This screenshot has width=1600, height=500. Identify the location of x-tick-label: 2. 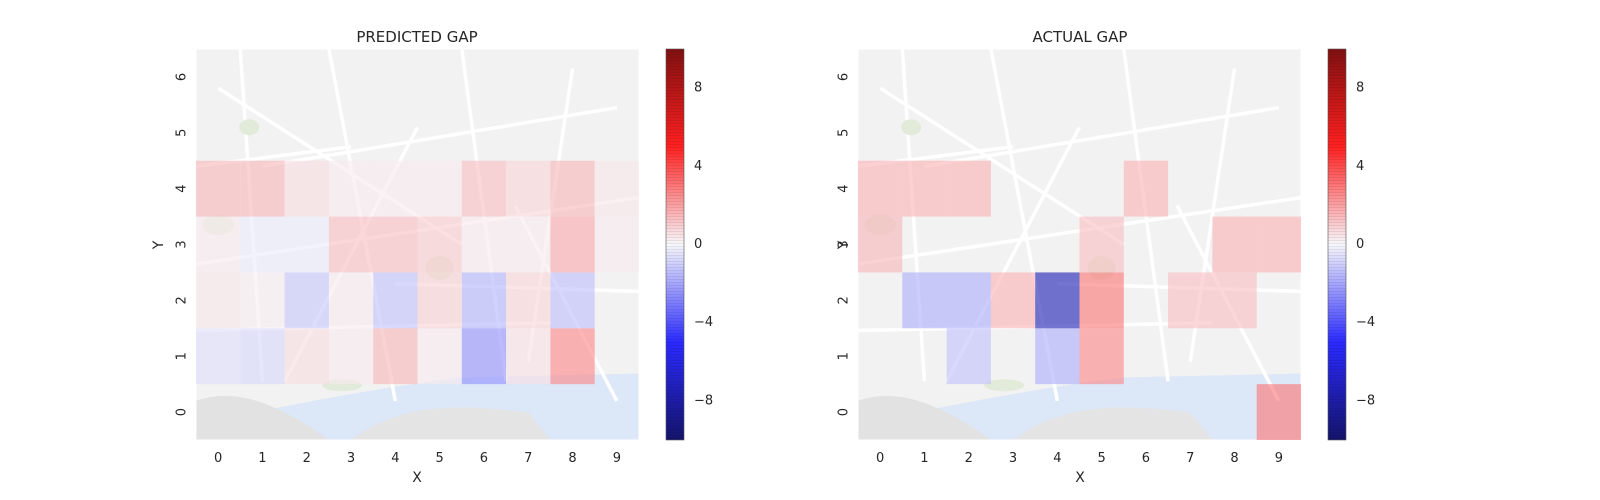
(969, 458).